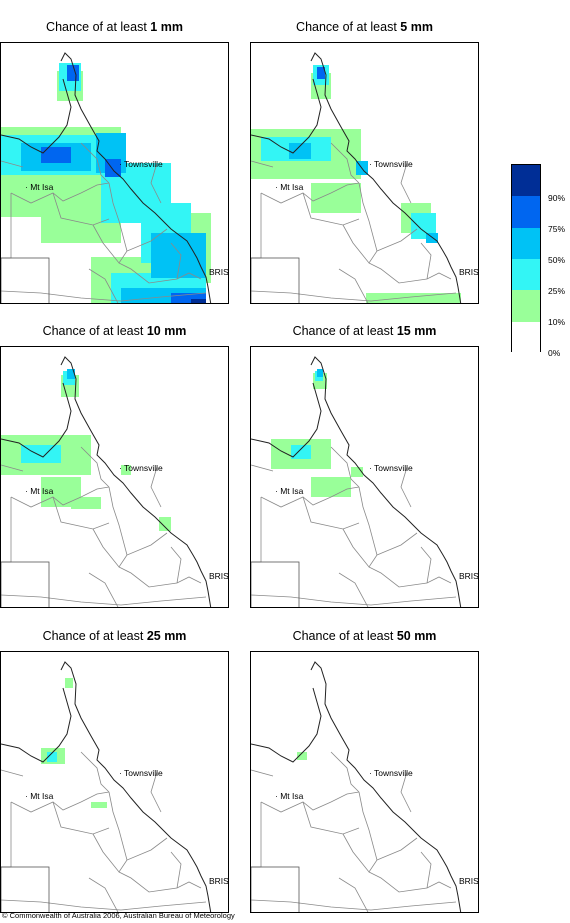 The width and height of the screenshot is (570, 923). I want to click on city-label-brisbane: BRIS, so click(469, 576).